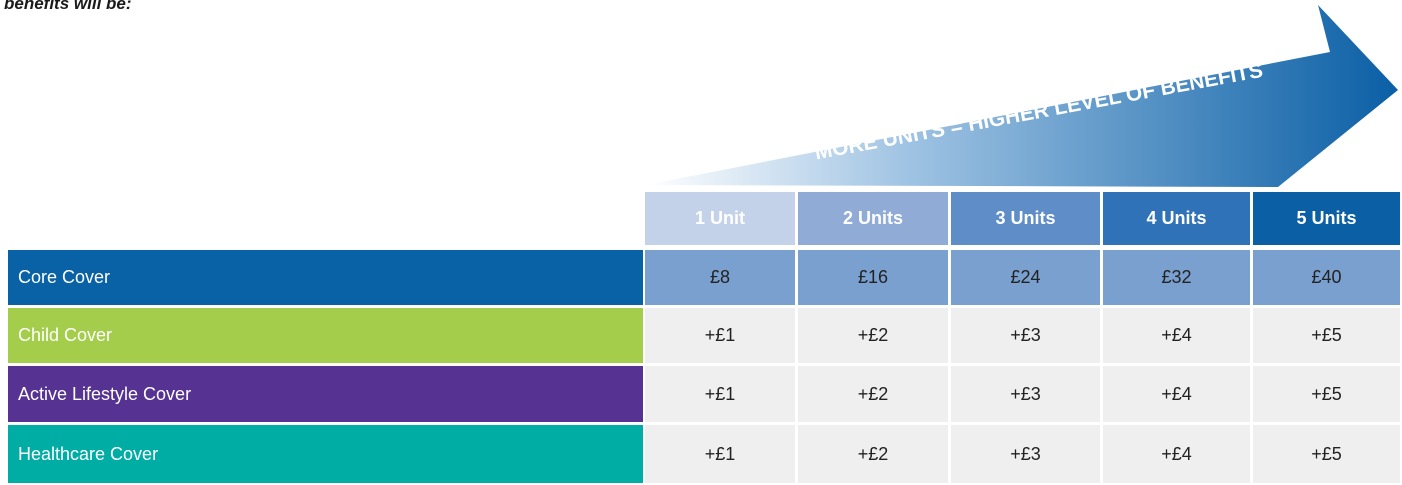  Describe the element at coordinates (1176, 218) in the screenshot. I see `column-header: 4 Units` at that location.